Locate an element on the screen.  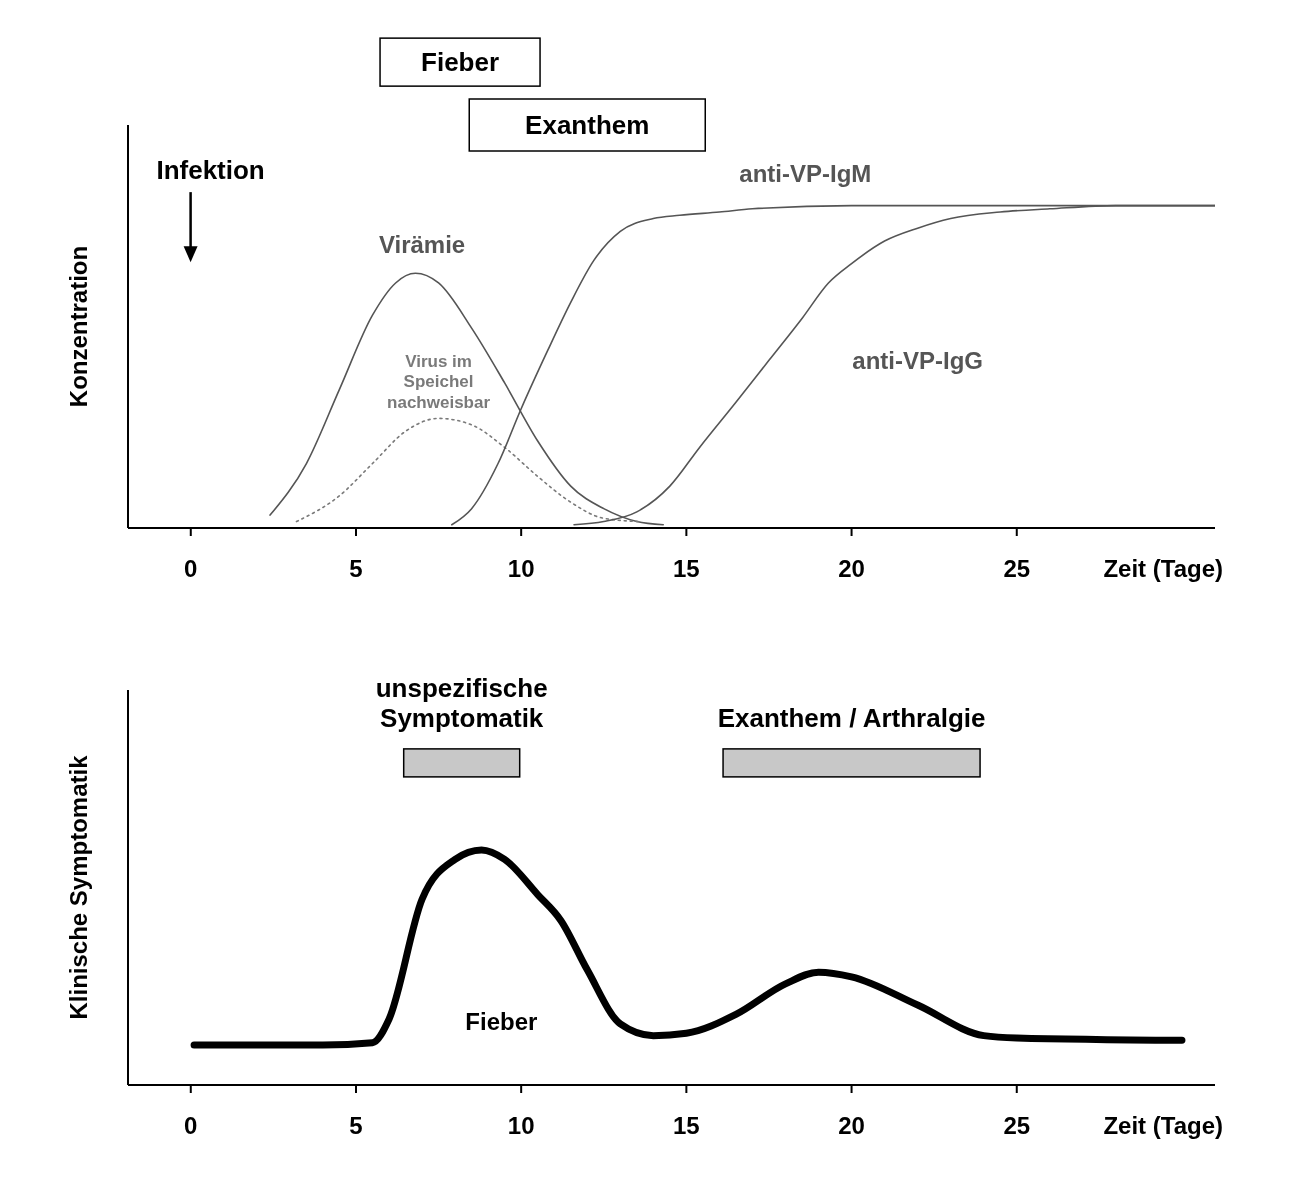
text: Infektion is located at coordinates (210, 170).